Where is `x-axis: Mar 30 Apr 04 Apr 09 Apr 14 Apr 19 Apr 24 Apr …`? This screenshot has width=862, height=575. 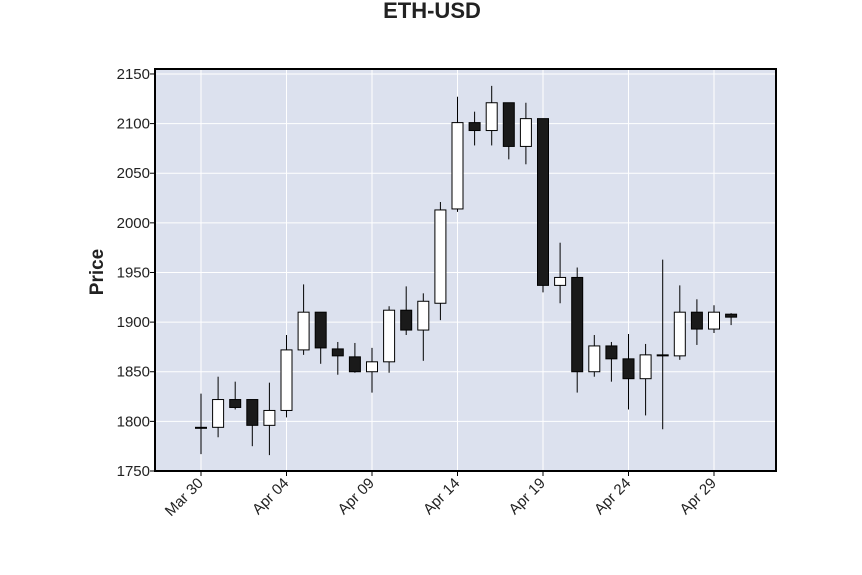
x-axis: Mar 30 Apr 04 Apr 09 Apr 14 Apr 19 Apr 24 Apr … is located at coordinates (441, 495).